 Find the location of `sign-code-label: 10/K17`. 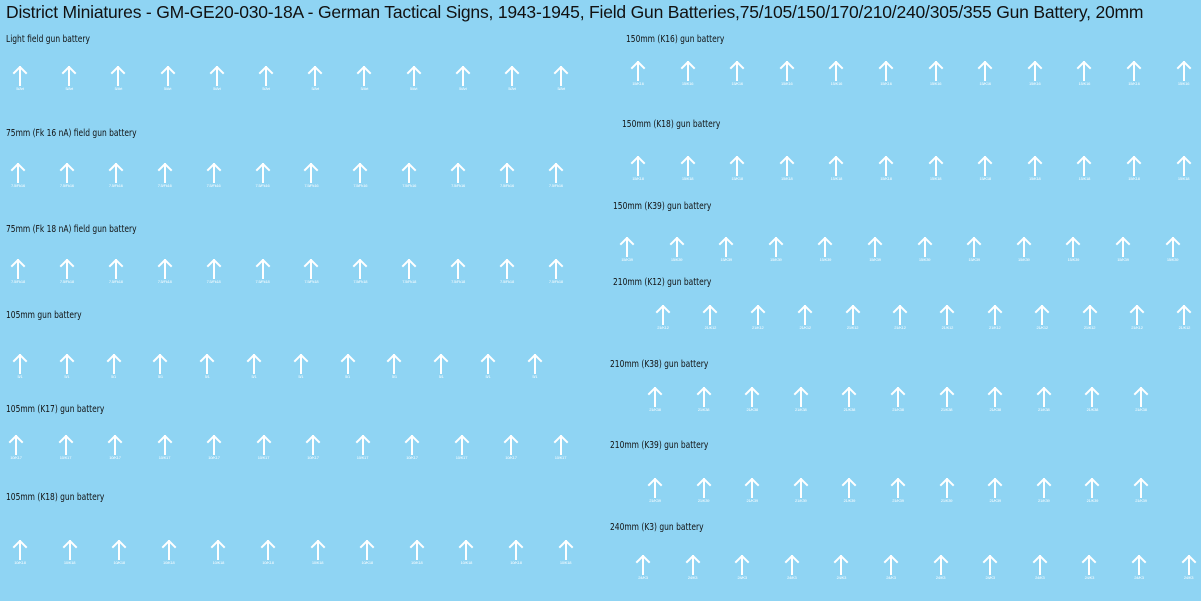

sign-code-label: 10/K17 is located at coordinates (461, 457).